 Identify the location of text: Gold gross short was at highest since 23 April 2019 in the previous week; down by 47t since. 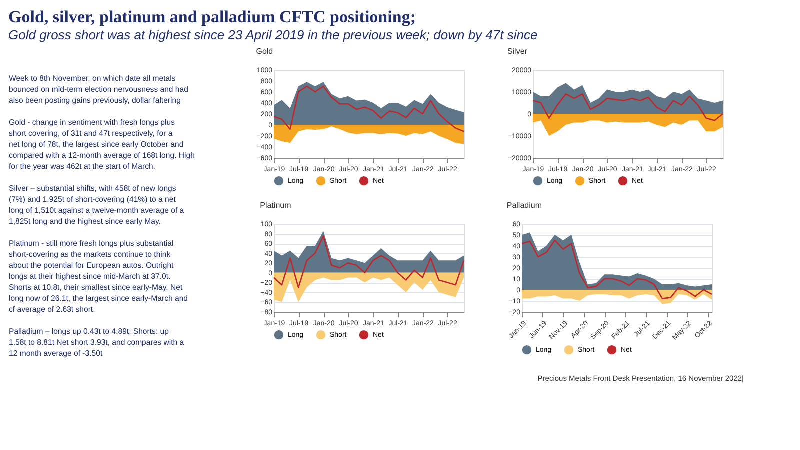
(273, 35).